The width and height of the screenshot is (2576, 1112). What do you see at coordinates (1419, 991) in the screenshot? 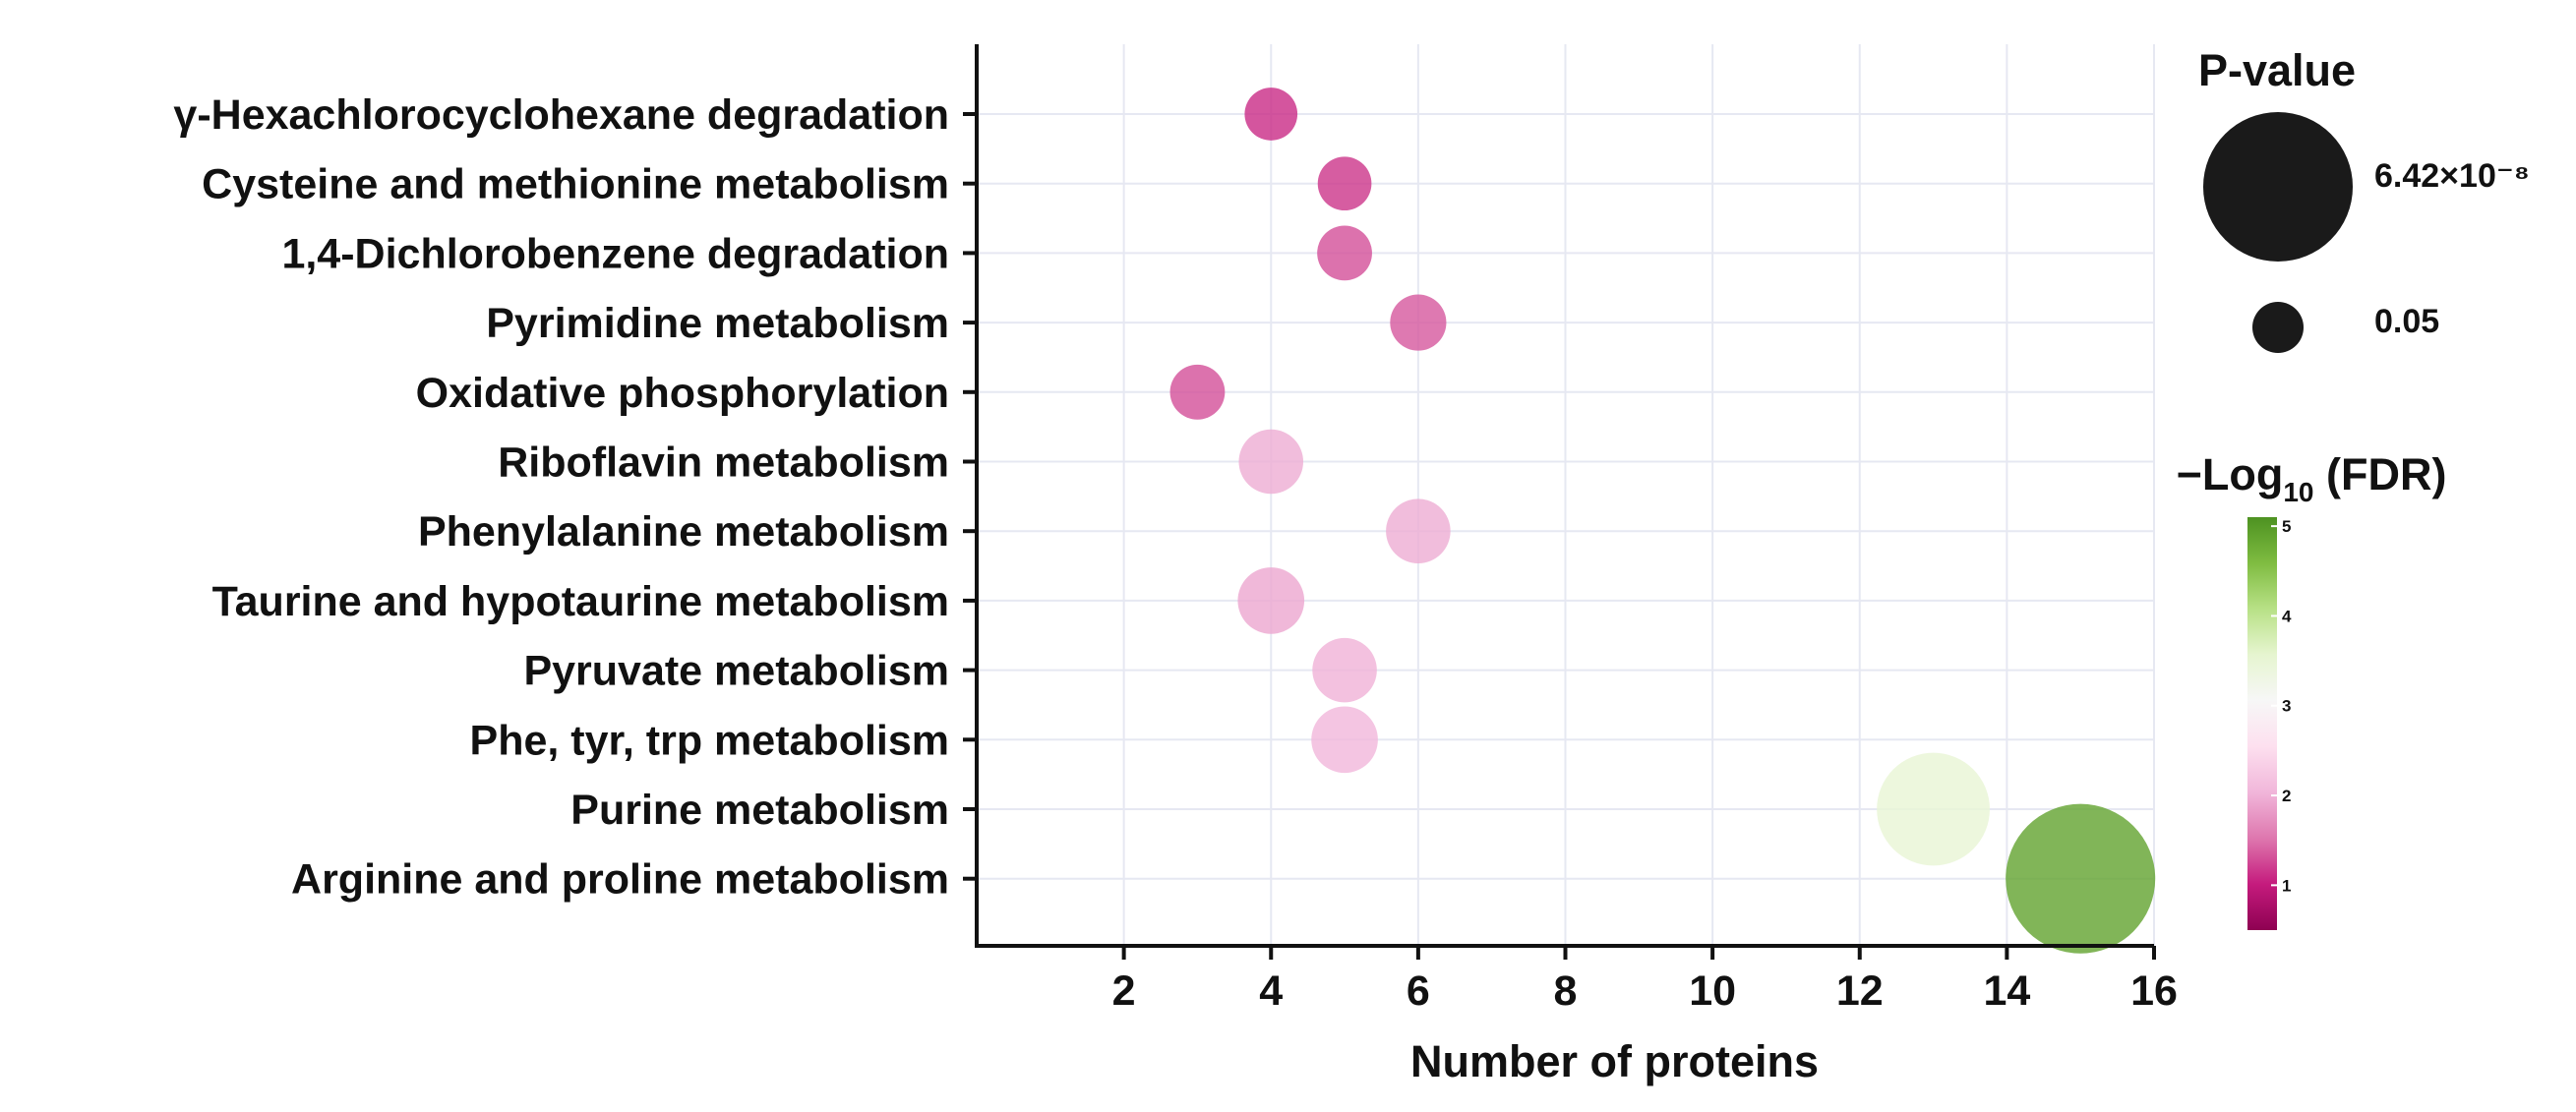
I see `x-tick-label: 6` at bounding box center [1419, 991].